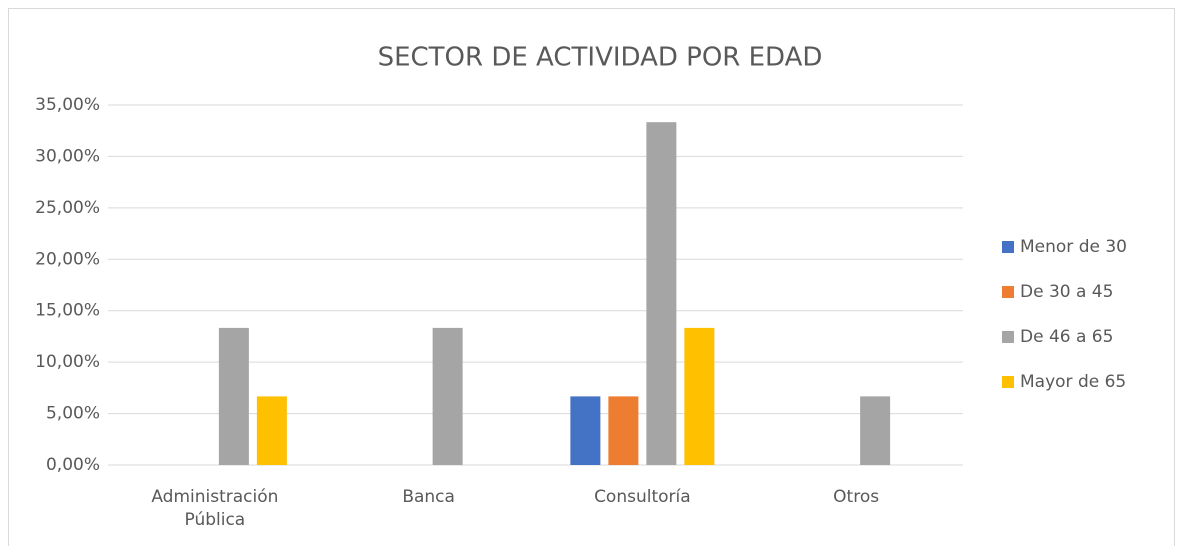 The width and height of the screenshot is (1184, 546). What do you see at coordinates (1066, 292) in the screenshot?
I see `legend-label: De 30 a 45` at bounding box center [1066, 292].